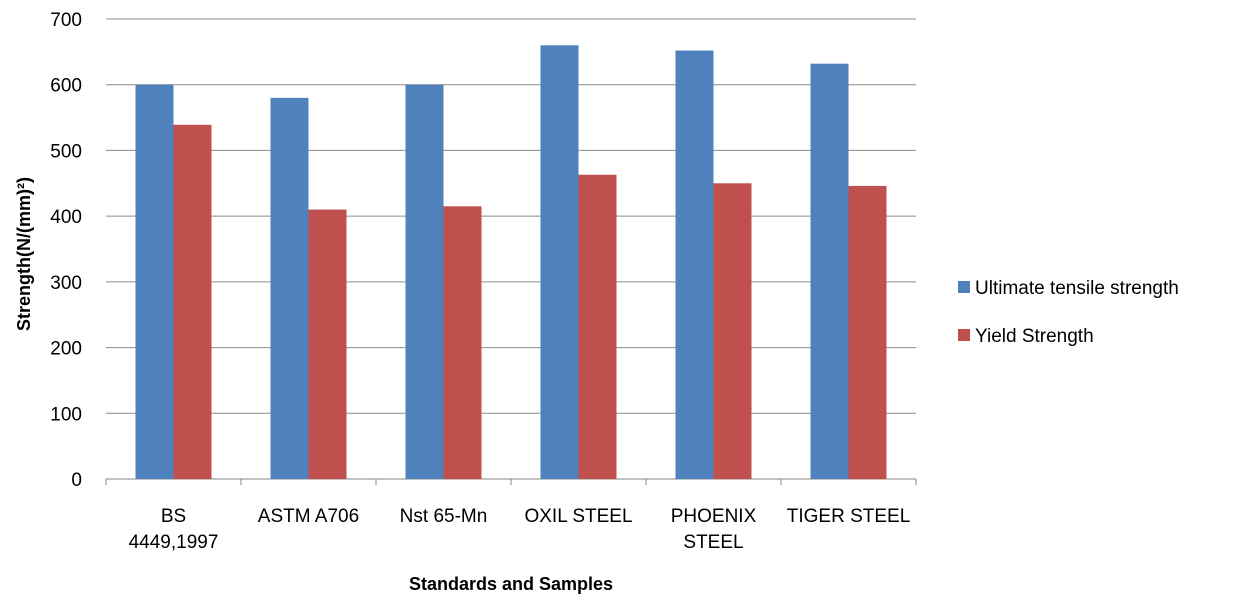  What do you see at coordinates (444, 516) in the screenshot?
I see `x-tick-label: Nst 65-Mn` at bounding box center [444, 516].